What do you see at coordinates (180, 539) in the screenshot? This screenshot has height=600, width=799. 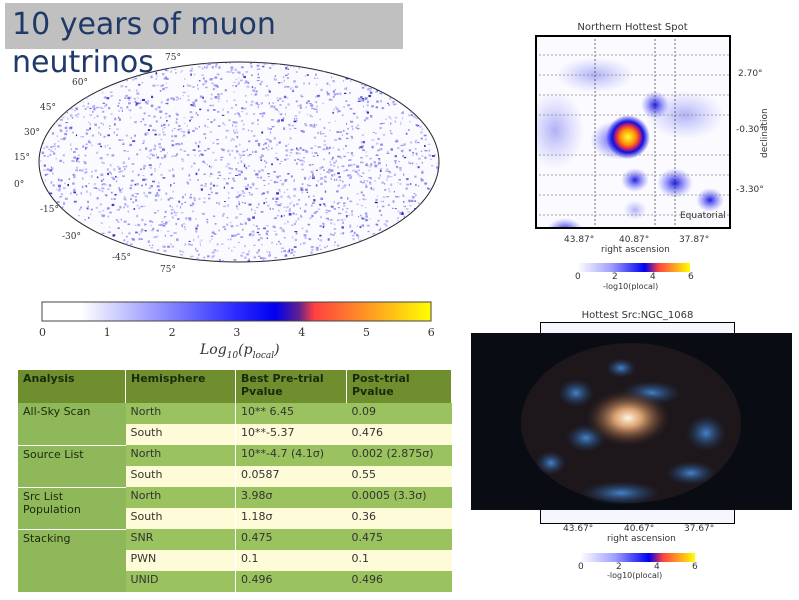 I see `hemi-cell: SNR` at bounding box center [180, 539].